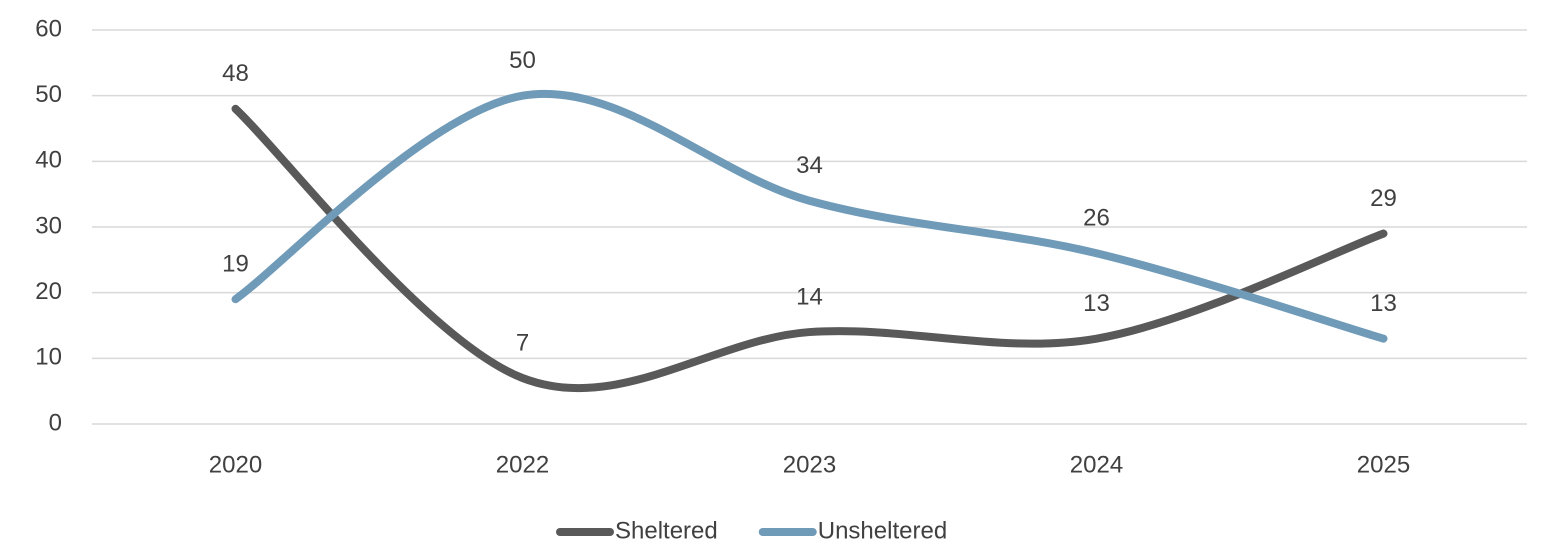 Image resolution: width=1544 pixels, height=547 pixels. What do you see at coordinates (1096, 464) in the screenshot?
I see `x-tick-label: 2024` at bounding box center [1096, 464].